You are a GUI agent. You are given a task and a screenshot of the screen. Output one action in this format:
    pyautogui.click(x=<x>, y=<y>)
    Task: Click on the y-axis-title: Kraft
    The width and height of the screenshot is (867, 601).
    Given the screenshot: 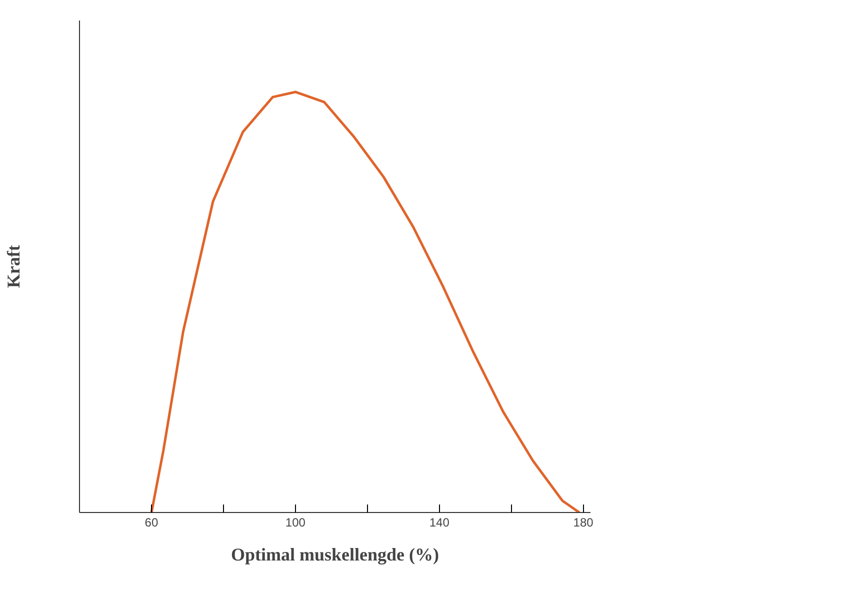 What is the action you would take?
    pyautogui.click(x=14, y=266)
    